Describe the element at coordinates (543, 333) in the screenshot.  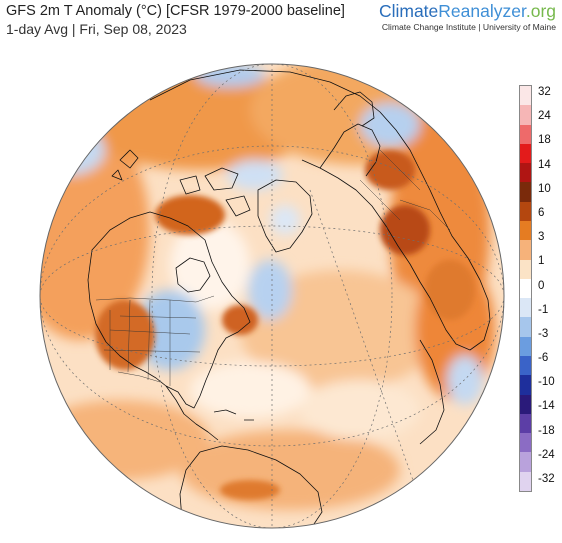
I see `colorbar-tick-label: -3` at that location.